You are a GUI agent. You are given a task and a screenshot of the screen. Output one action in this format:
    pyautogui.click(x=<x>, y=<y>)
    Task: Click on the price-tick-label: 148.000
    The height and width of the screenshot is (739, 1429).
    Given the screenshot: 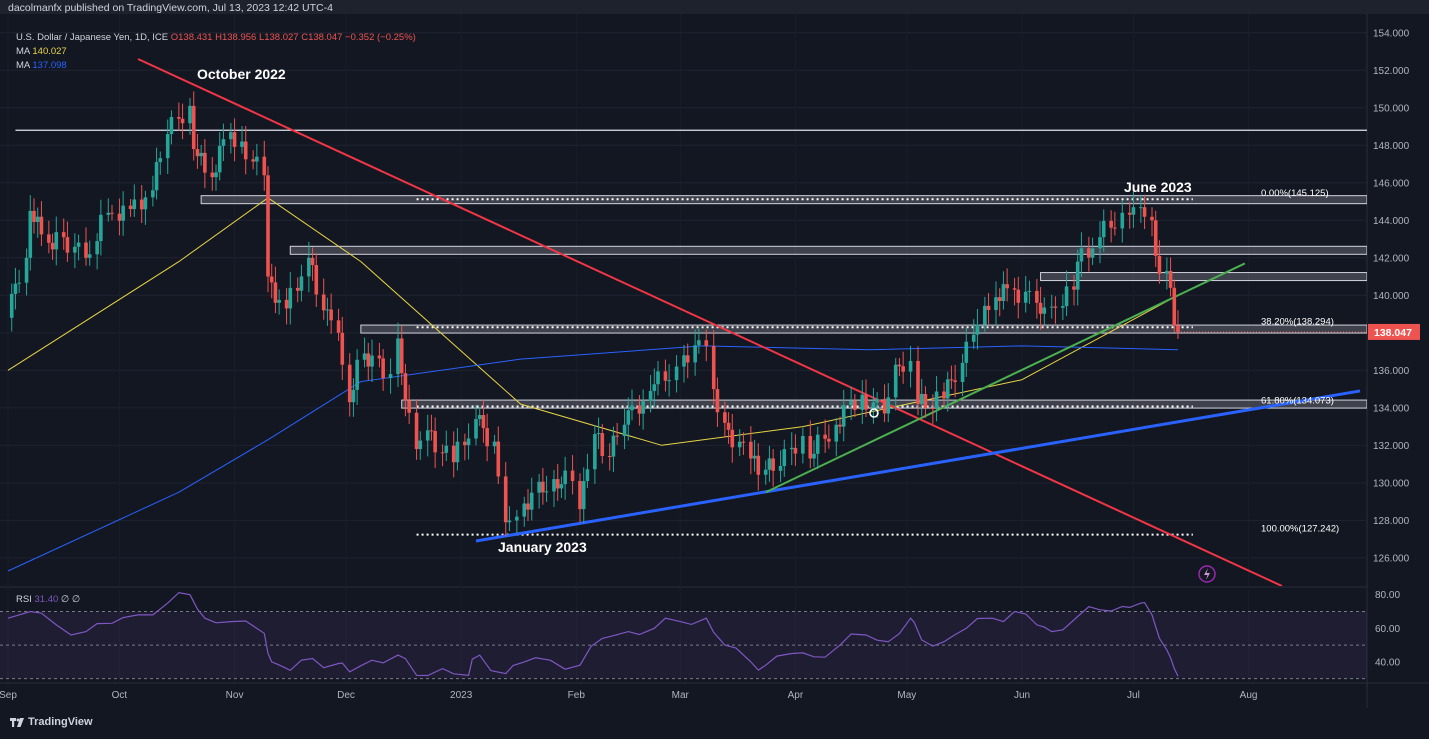 What is the action you would take?
    pyautogui.click(x=1391, y=146)
    